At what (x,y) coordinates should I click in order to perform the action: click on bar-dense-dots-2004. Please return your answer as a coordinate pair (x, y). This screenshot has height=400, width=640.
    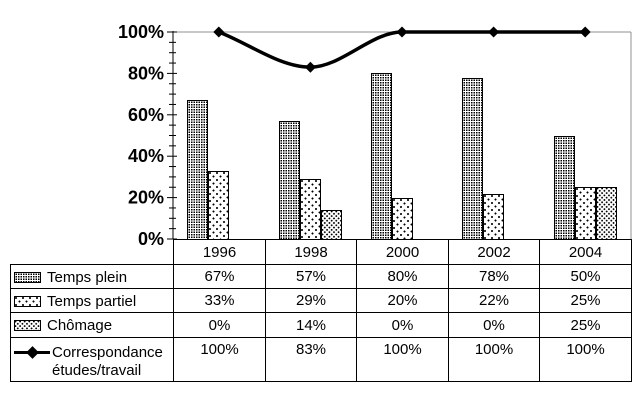
    Looking at the image, I should click on (564, 187).